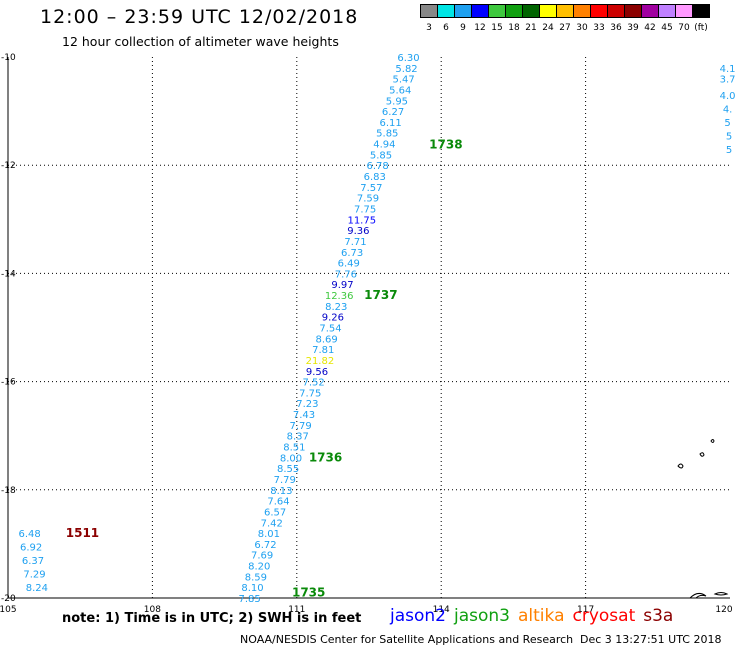  What do you see at coordinates (349, 264) in the screenshot?
I see `swh-value-label: 6.49` at bounding box center [349, 264].